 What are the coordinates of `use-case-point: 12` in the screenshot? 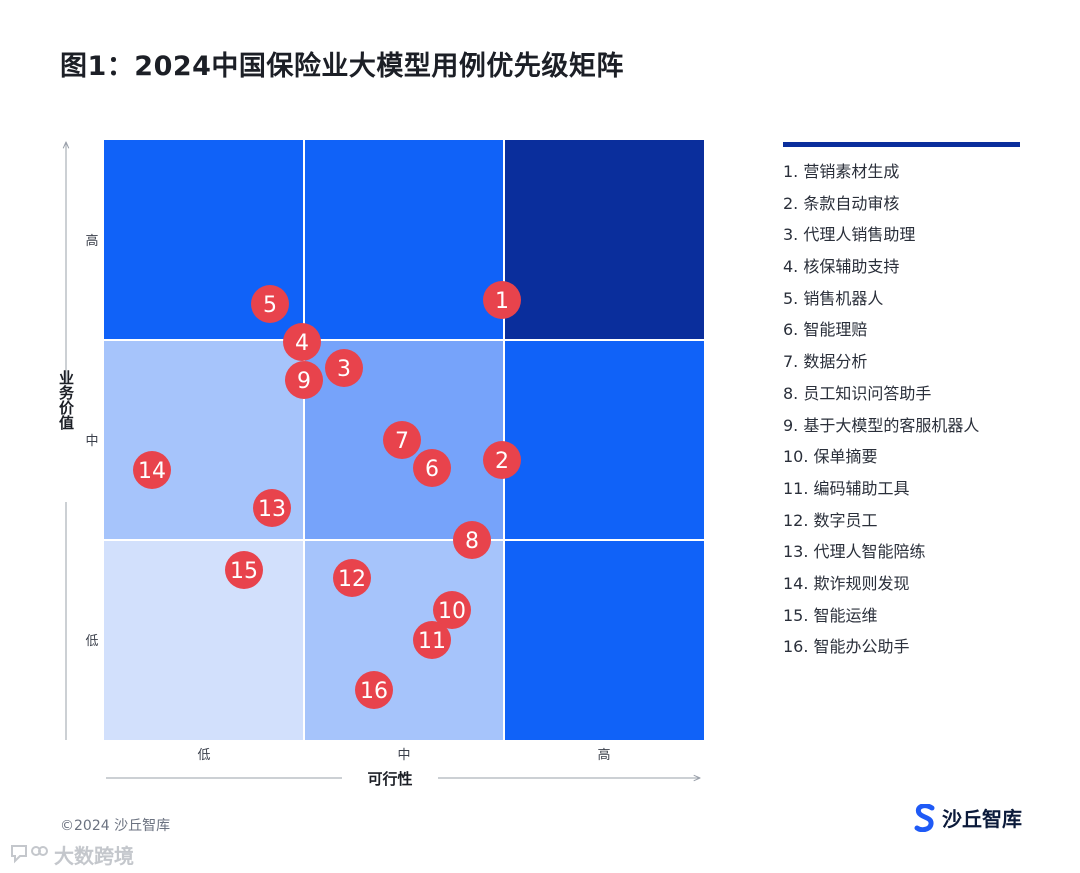 It's located at (352, 578).